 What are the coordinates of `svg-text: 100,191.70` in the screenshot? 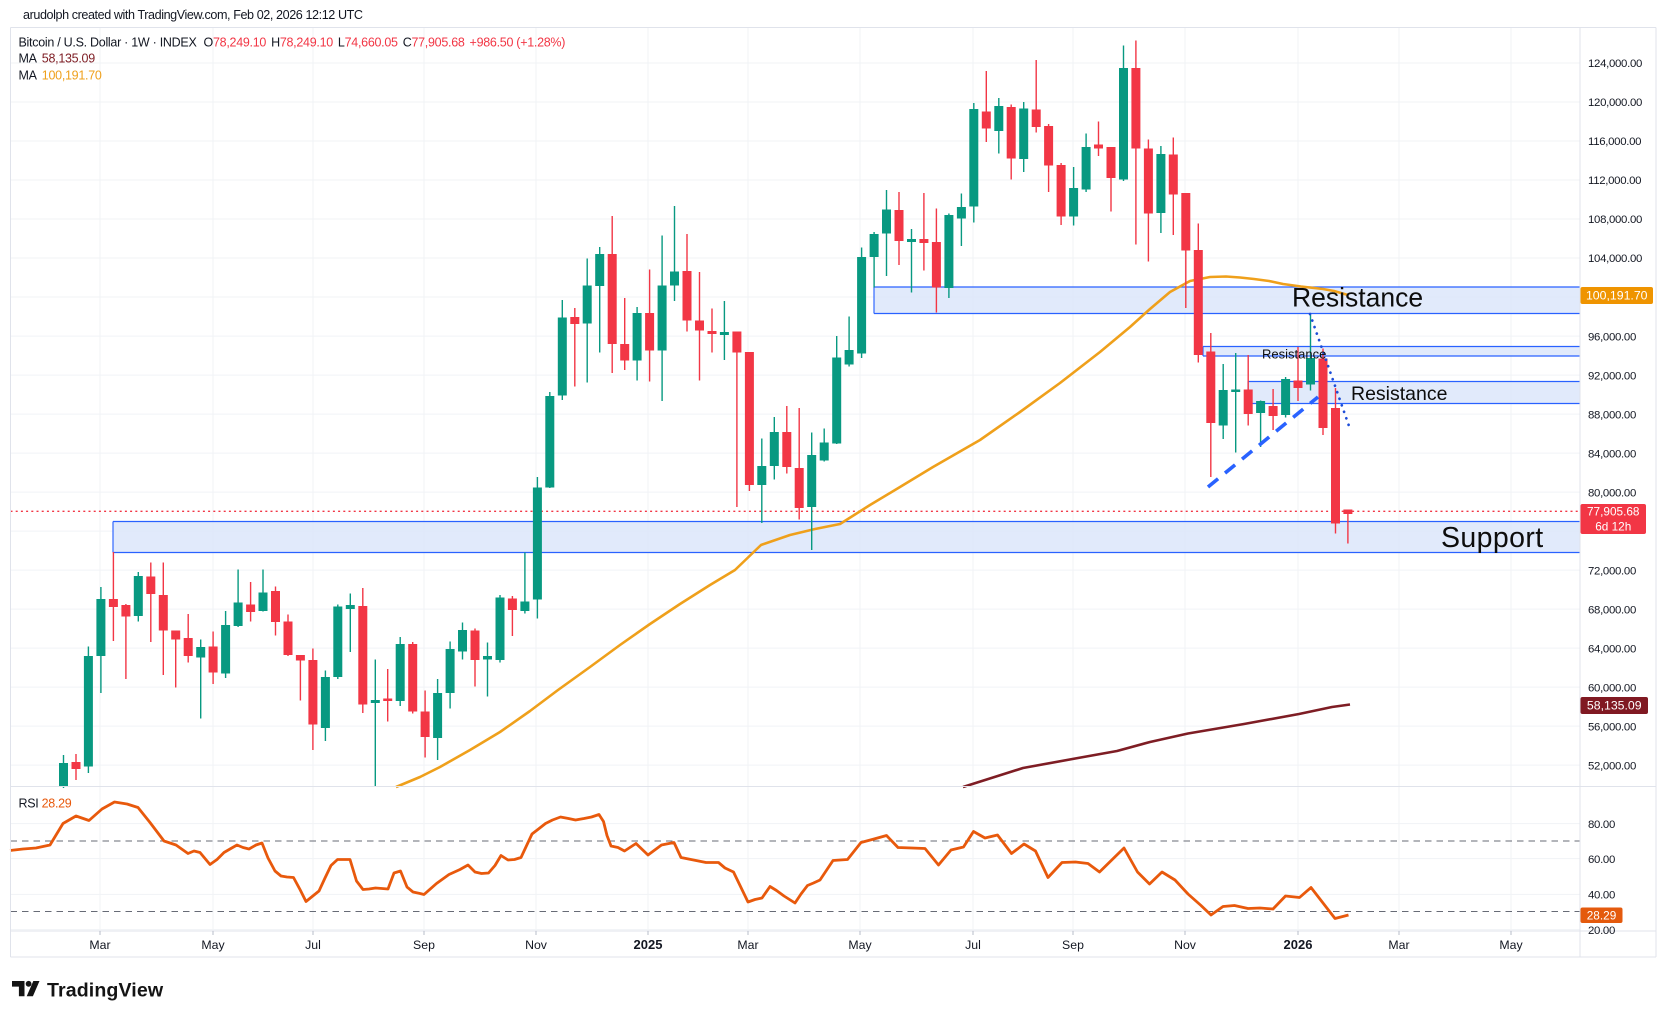 It's located at (1617, 296).